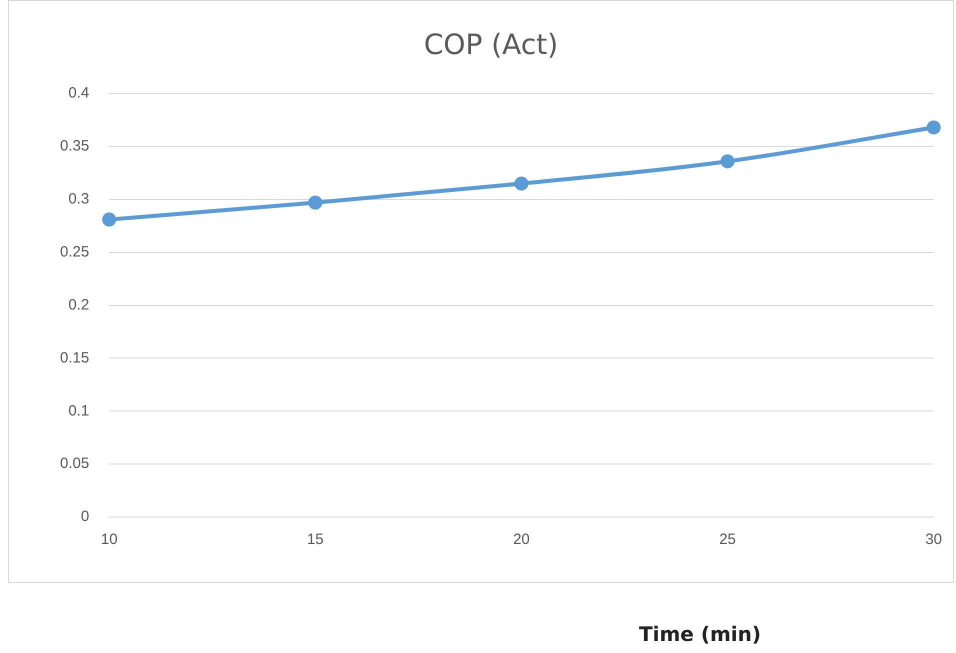 The image size is (956, 653). Describe the element at coordinates (75, 357) in the screenshot. I see `y-tick-label: 0.15` at that location.